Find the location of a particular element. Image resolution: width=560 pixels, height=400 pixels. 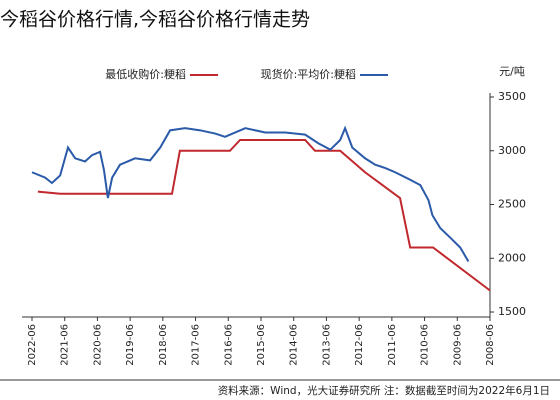

y-axis-unit: 元/吨 is located at coordinates (512, 71).